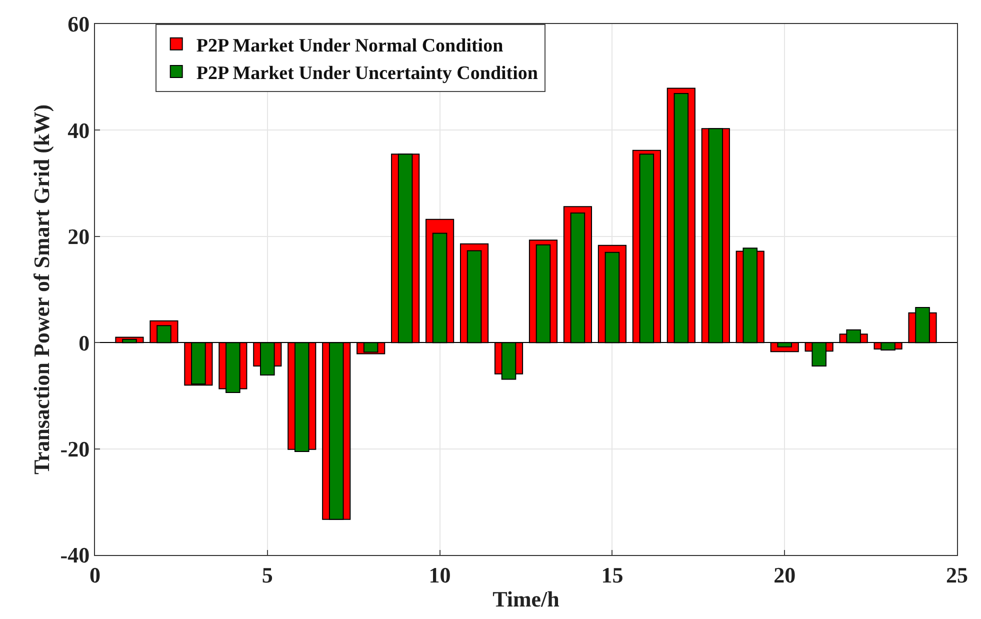 This screenshot has width=981, height=619. What do you see at coordinates (75, 555) in the screenshot?
I see `y-tick-label: -40` at bounding box center [75, 555].